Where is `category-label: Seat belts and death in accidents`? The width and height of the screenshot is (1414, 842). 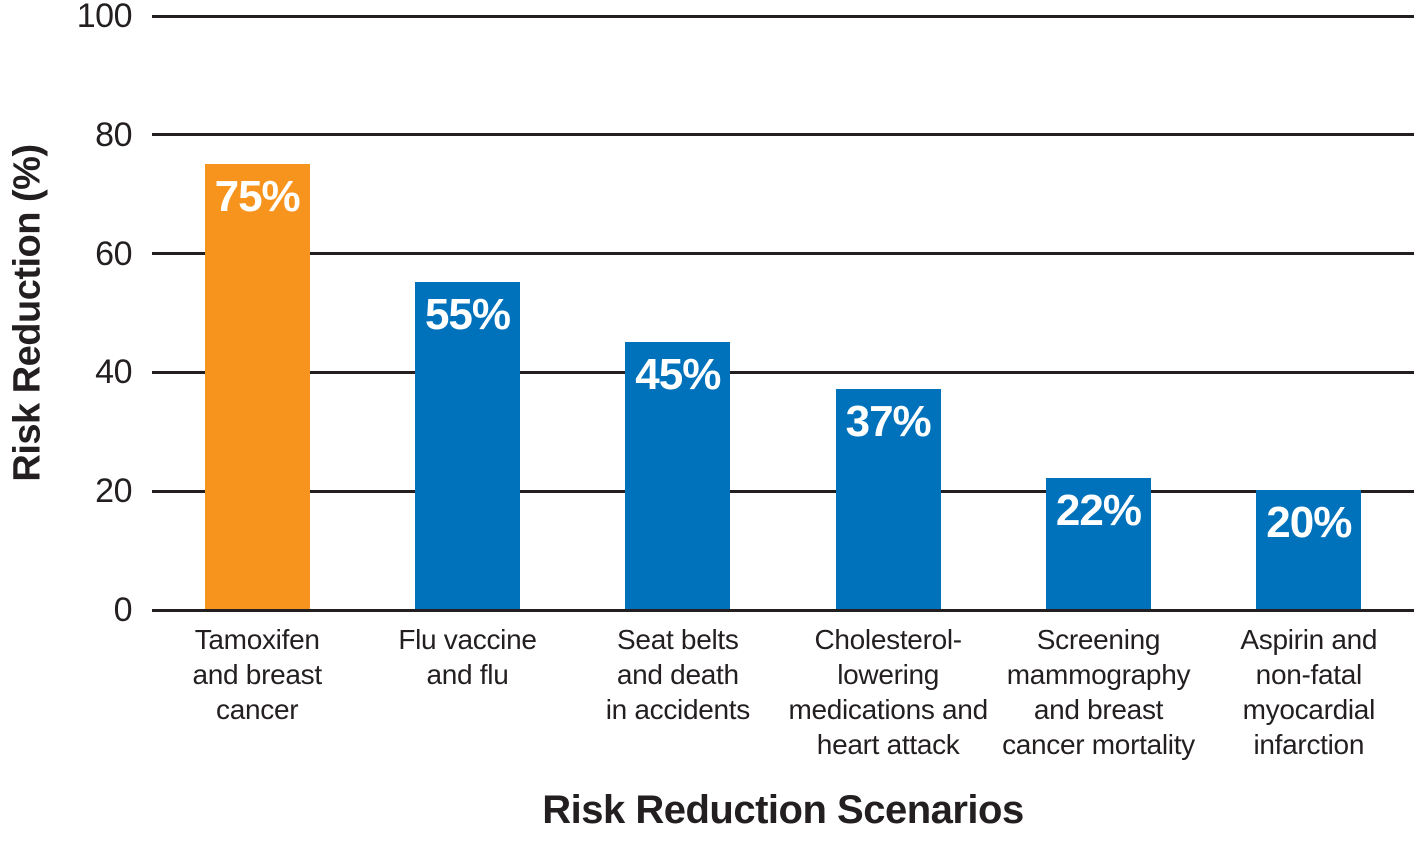 category-label: Seat belts and death in accidents is located at coordinates (678, 674).